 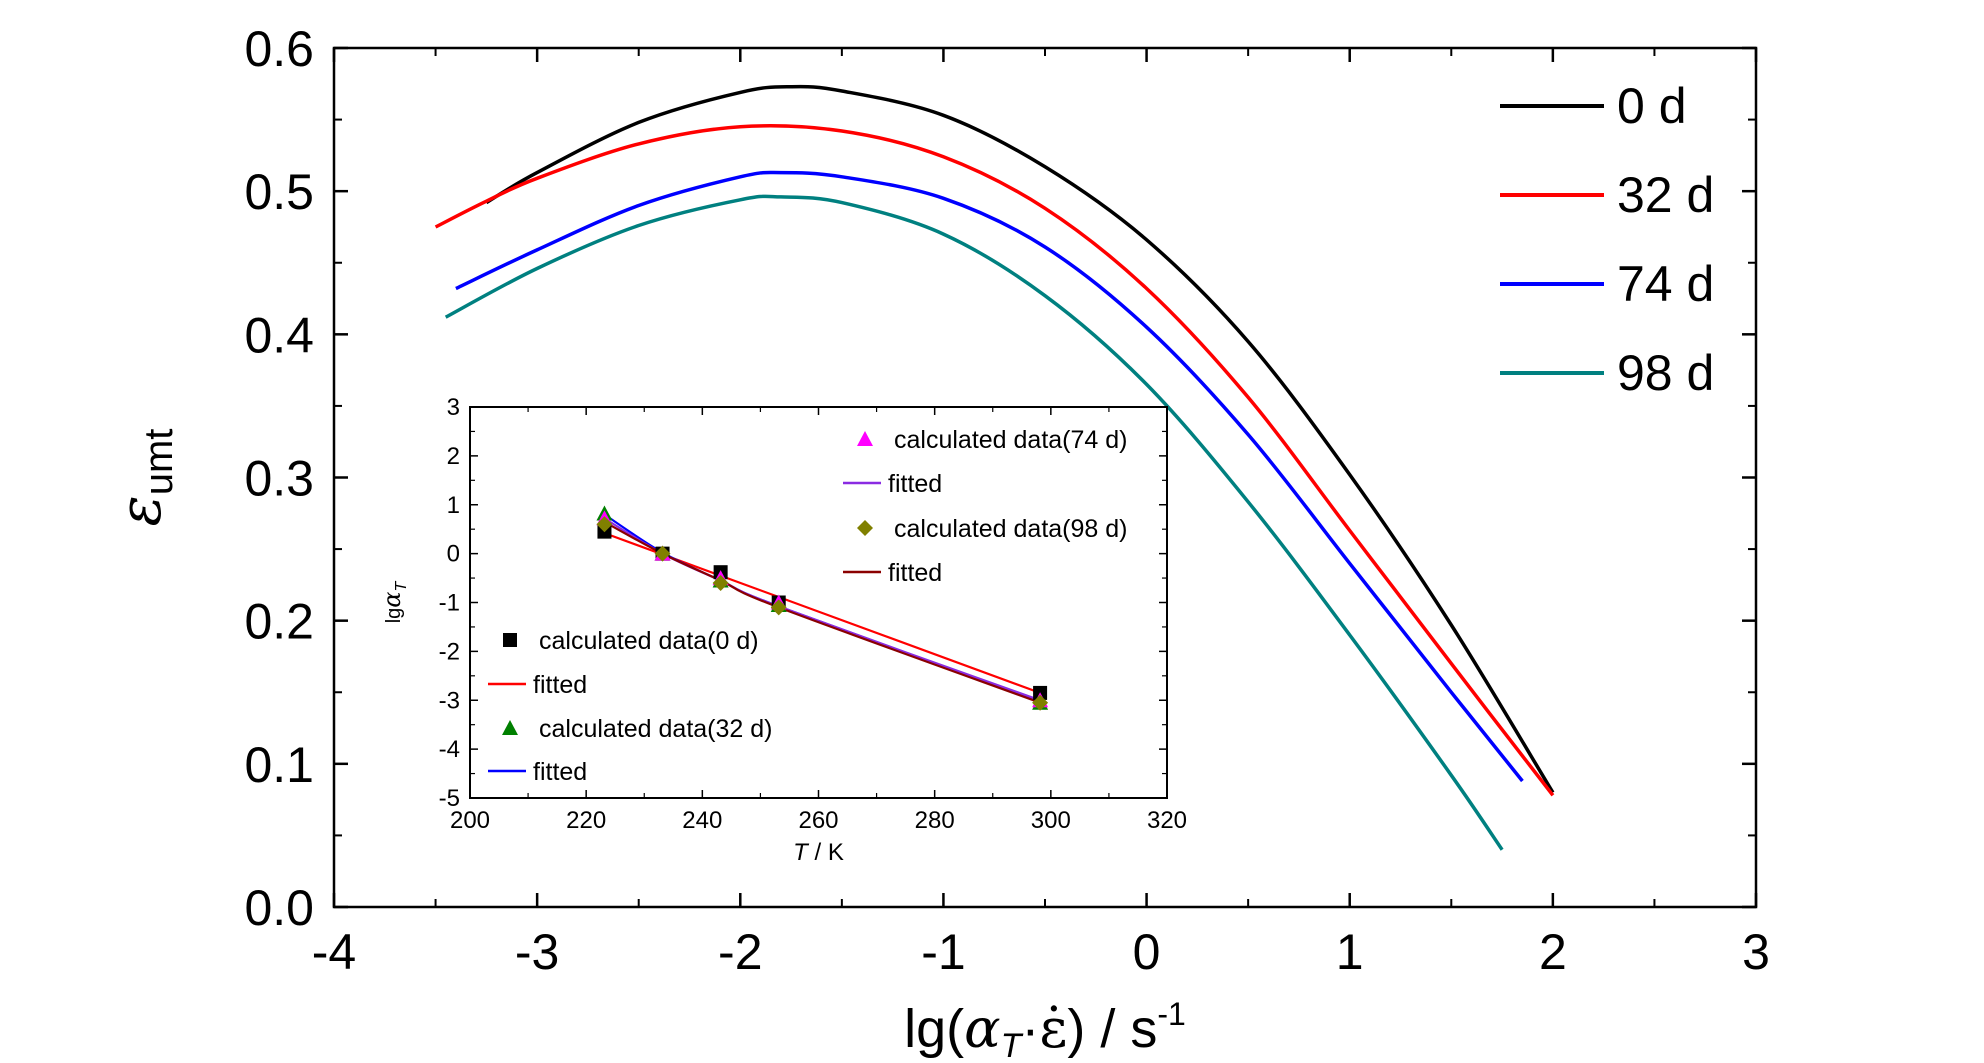 What do you see at coordinates (1030, 1029) in the screenshot?
I see `x-axis-title-part: ·` at bounding box center [1030, 1029].